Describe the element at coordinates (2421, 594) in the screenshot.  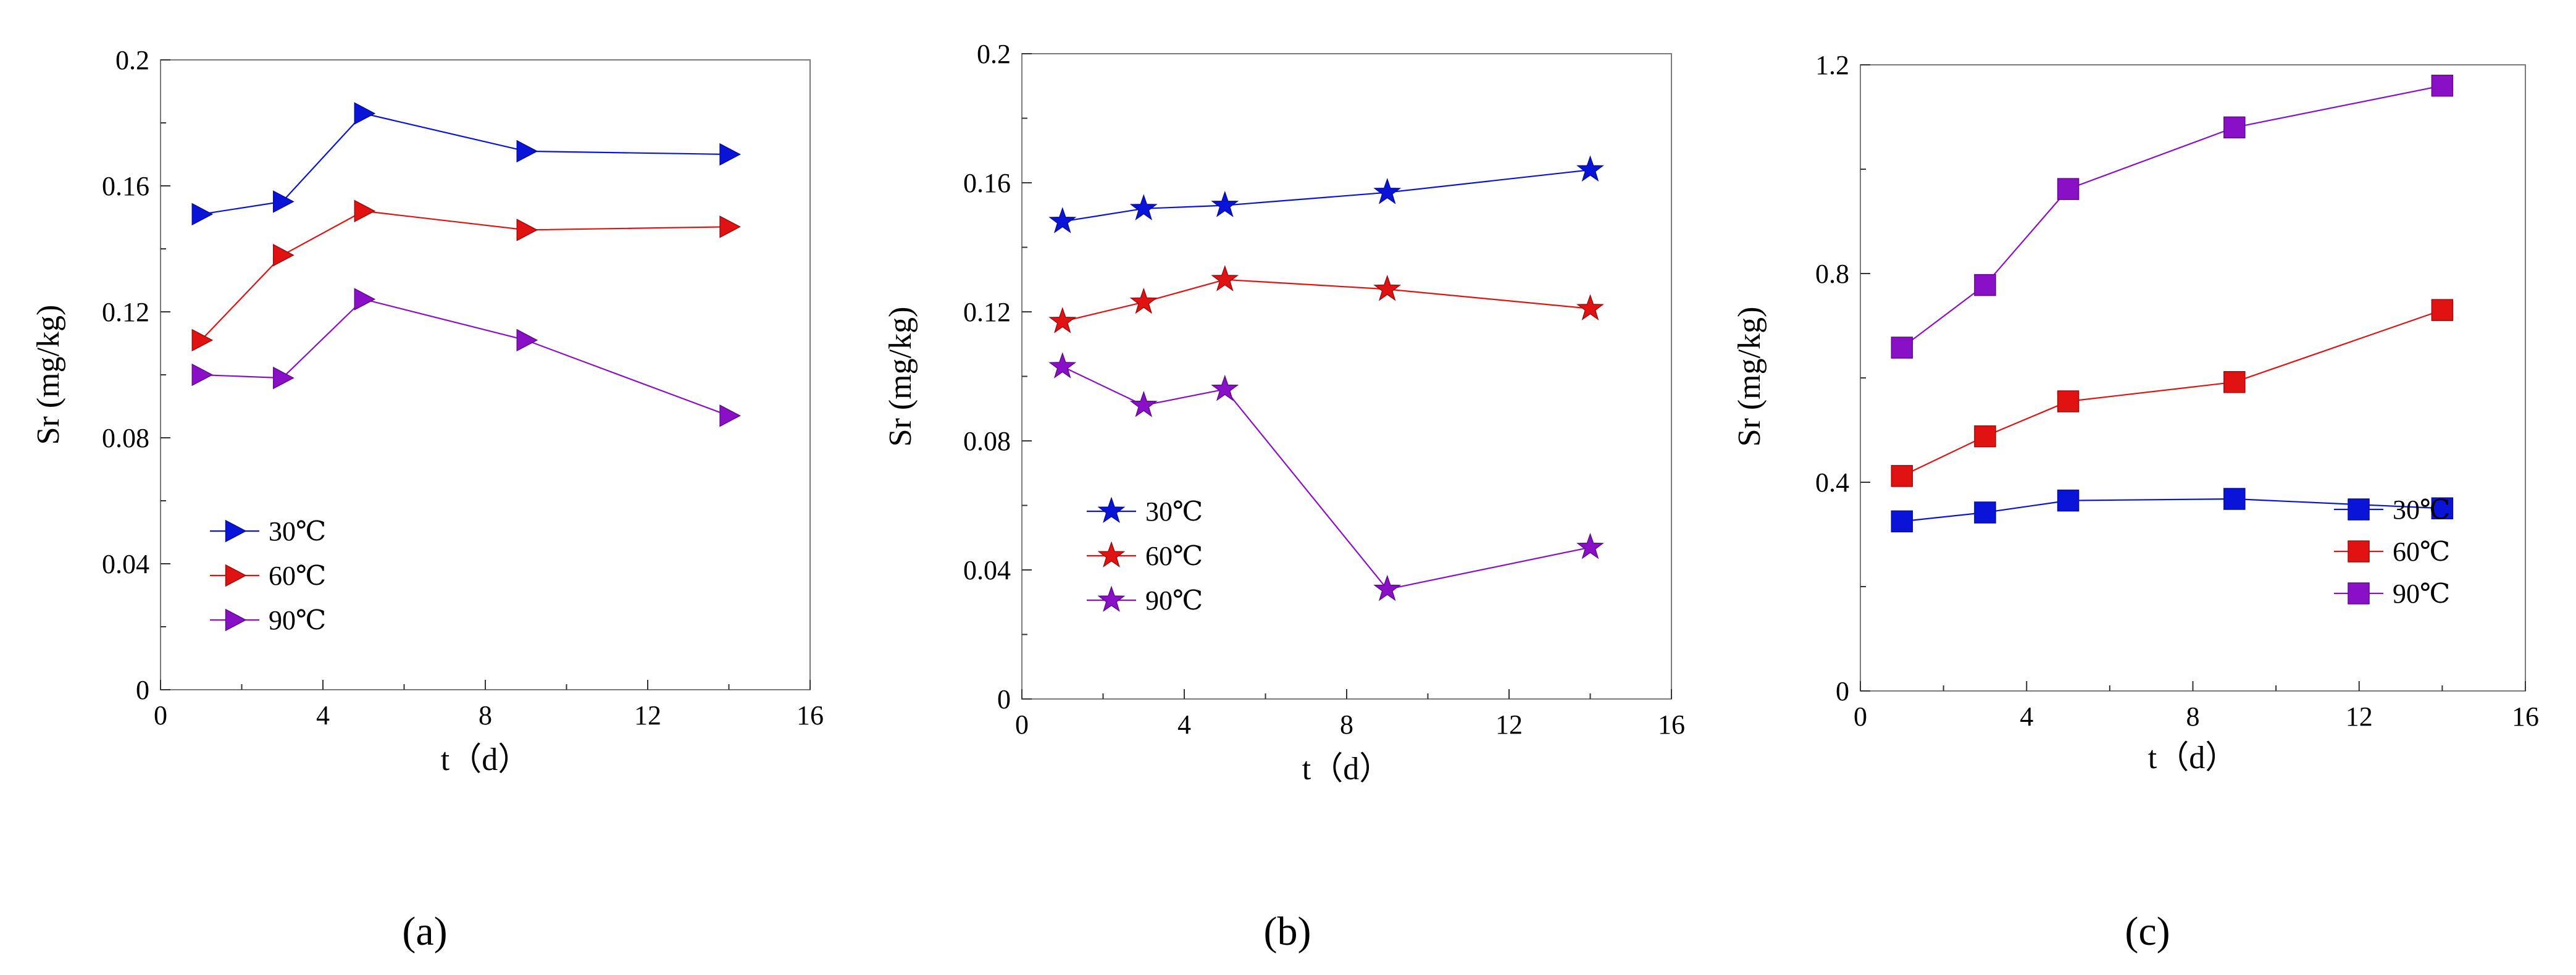
I see `legend-label: 90℃` at that location.